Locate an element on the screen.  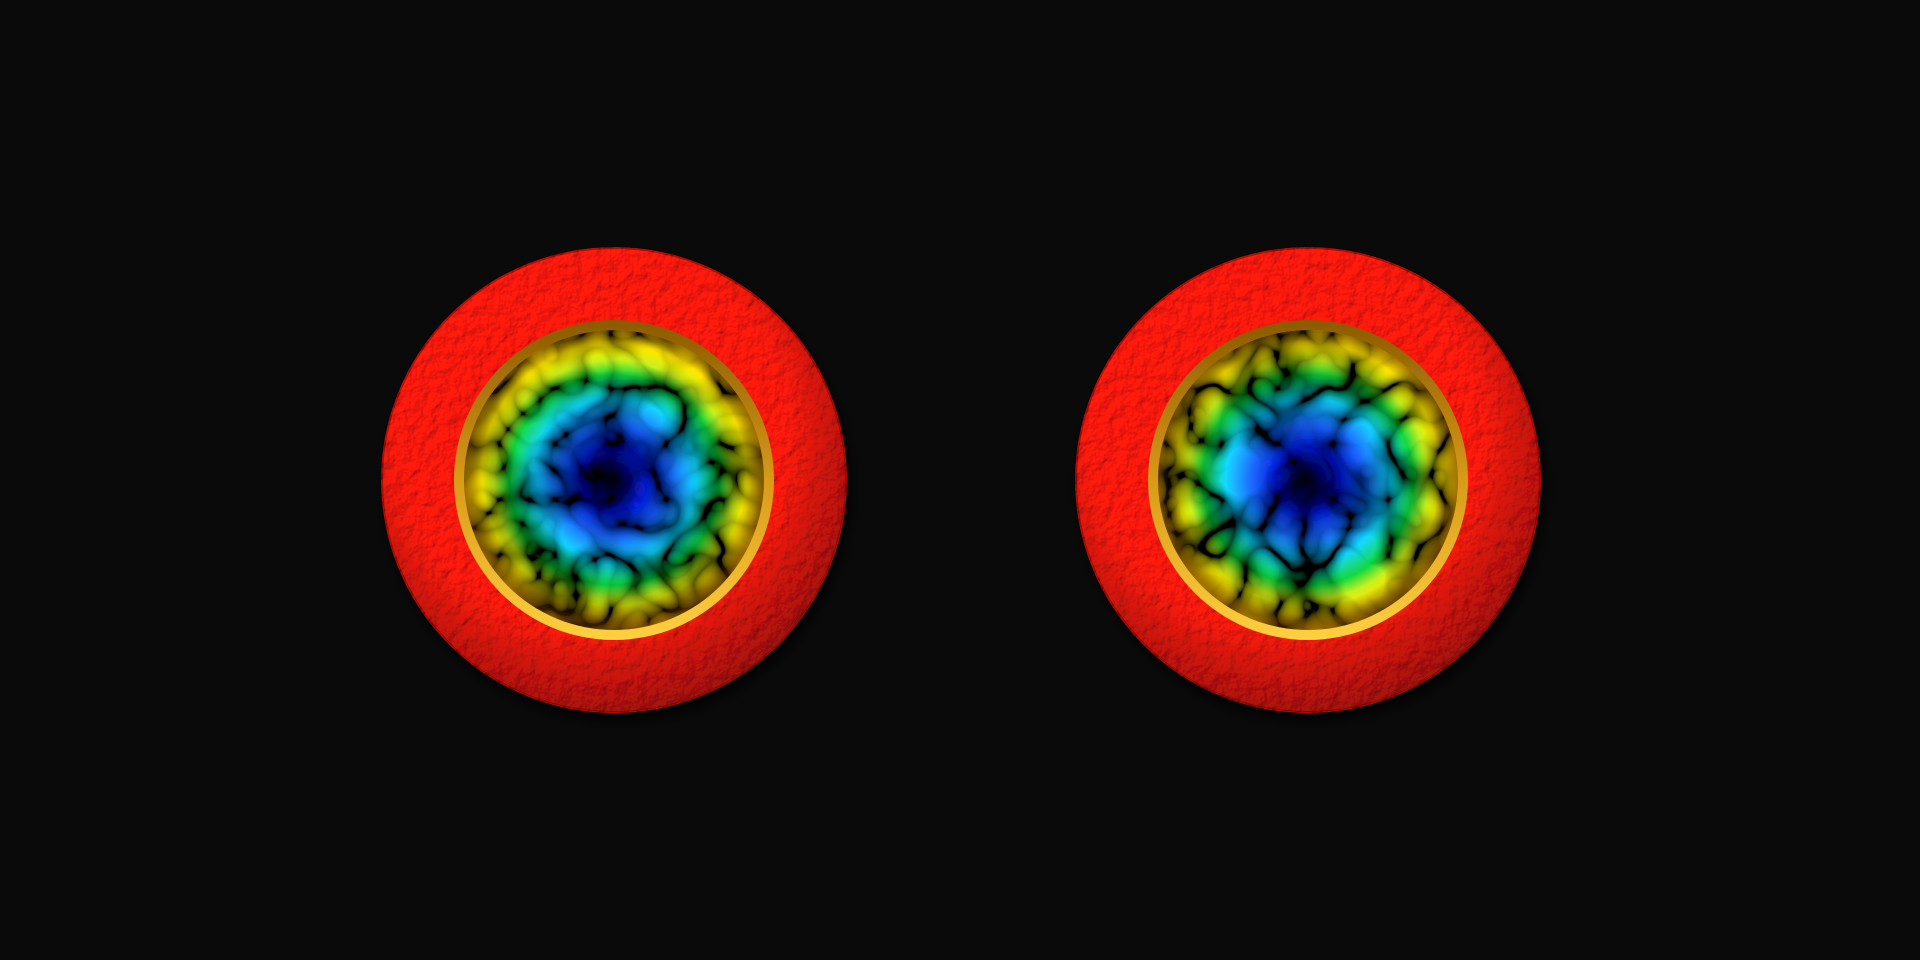
right-eye-iris-shadow is located at coordinates (1308, 480).